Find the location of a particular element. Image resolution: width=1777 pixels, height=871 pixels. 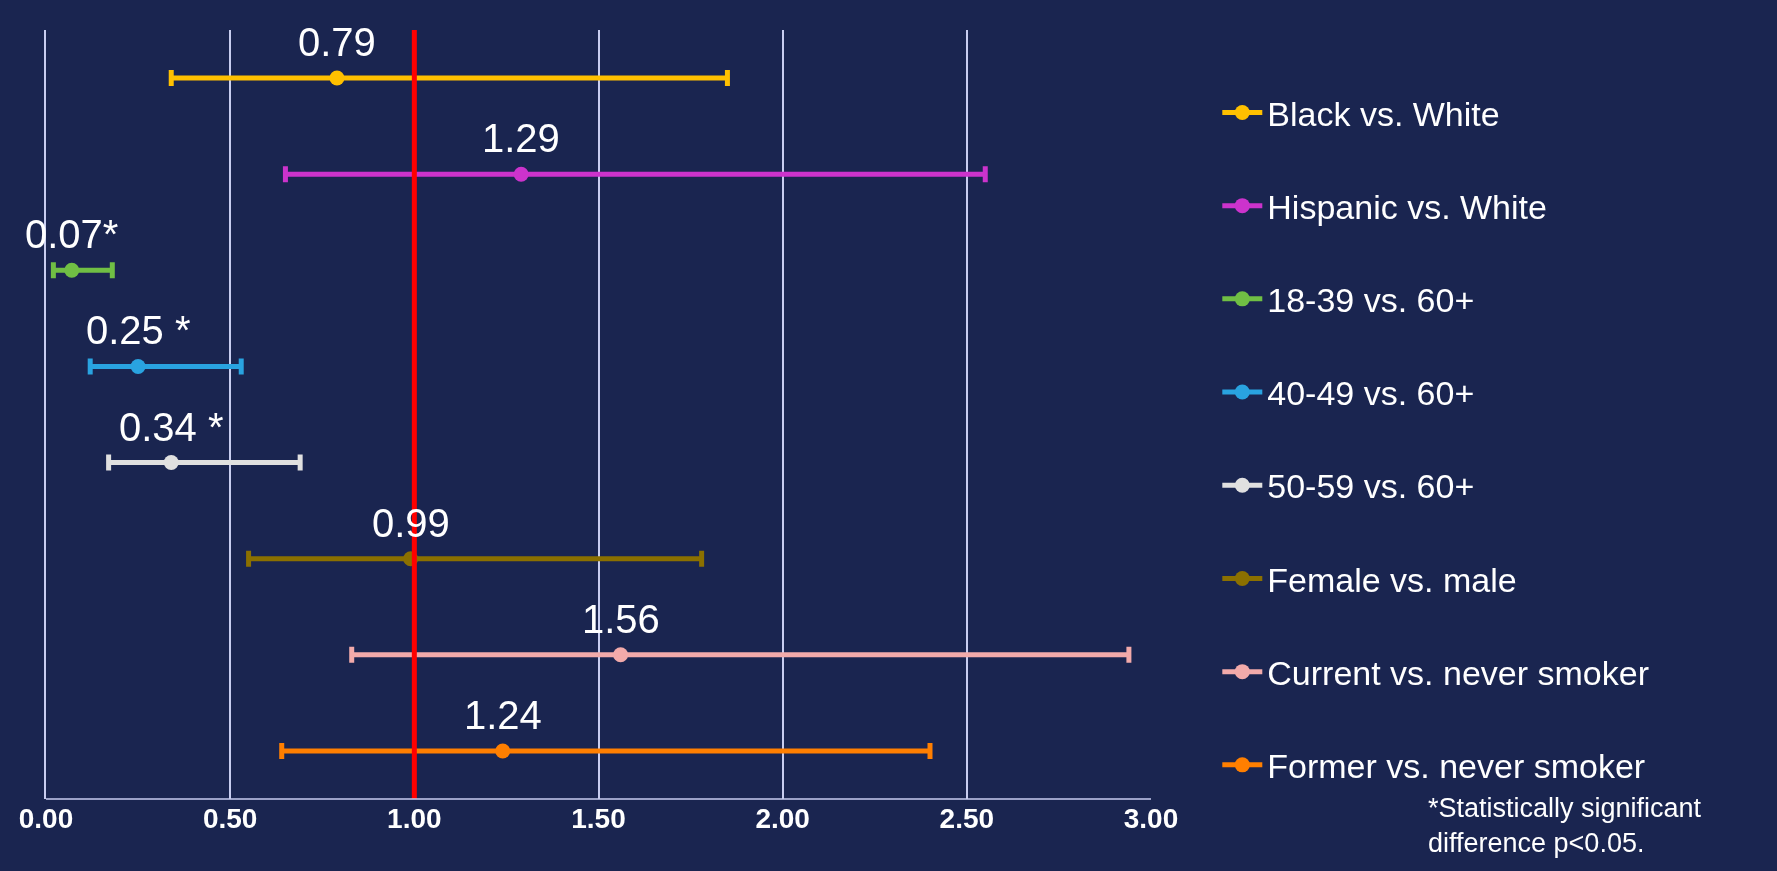

legend-label: 40-49 vs. 60+ is located at coordinates (1371, 393).